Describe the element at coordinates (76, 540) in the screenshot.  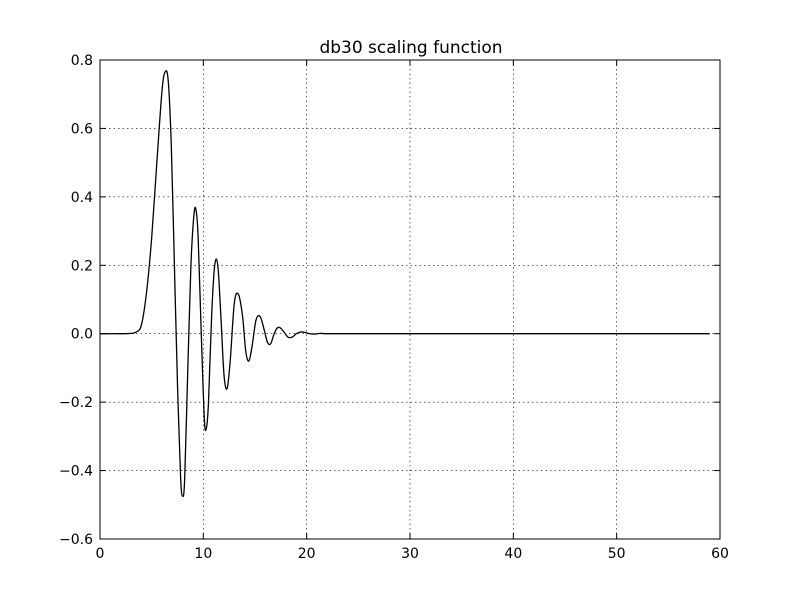
I see `y-tick-label: −0.6` at that location.